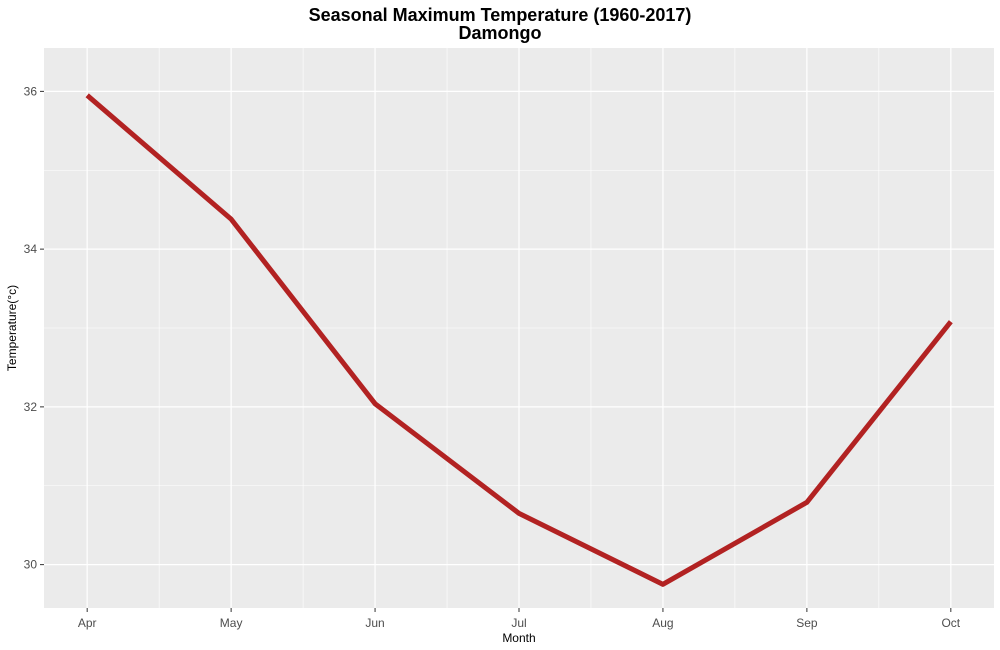  What do you see at coordinates (31, 249) in the screenshot?
I see `y-tick-label: 34` at bounding box center [31, 249].